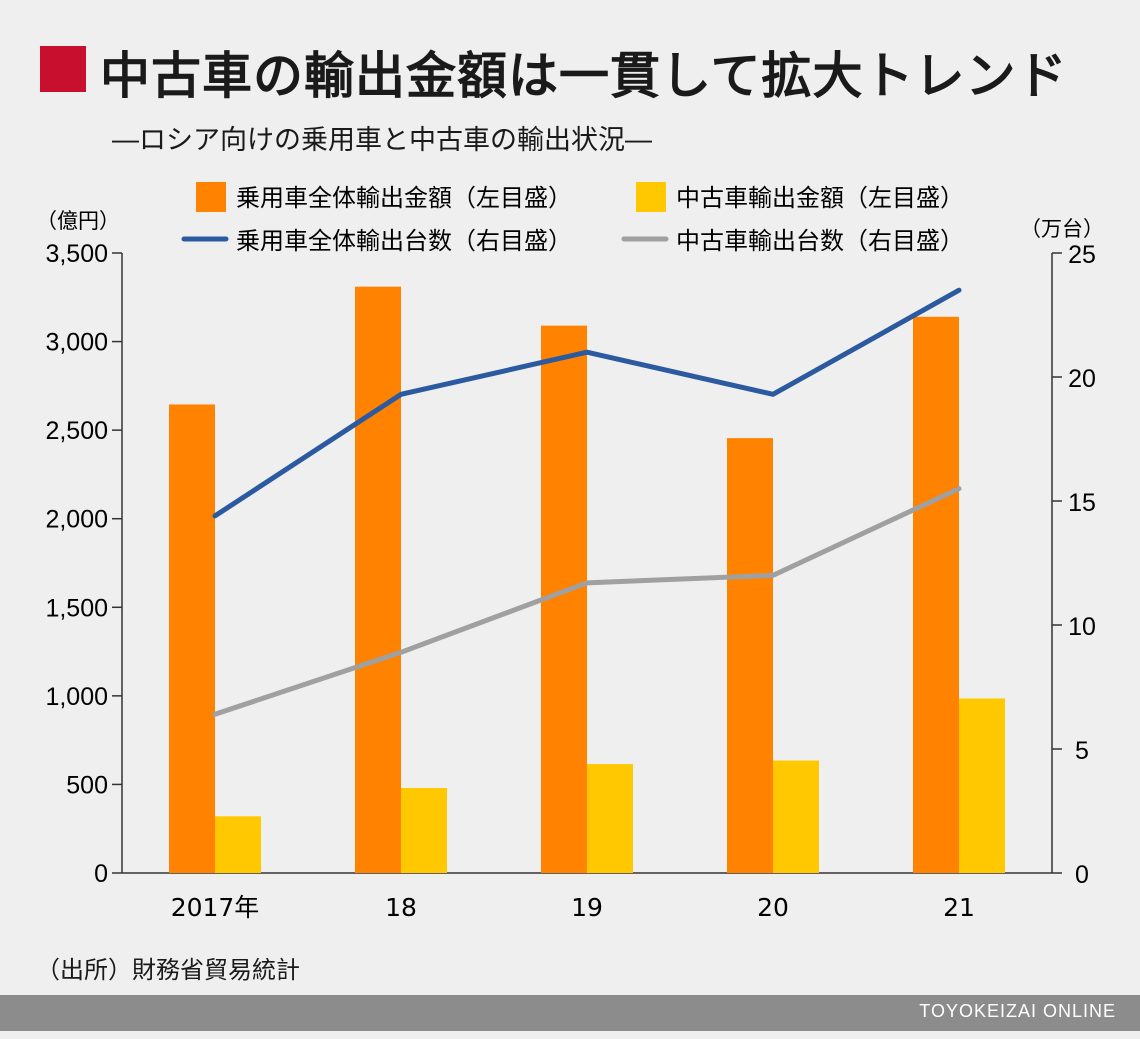 The image size is (1140, 1039). Describe the element at coordinates (1082, 875) in the screenshot. I see `right-tick-label-0: 0` at that location.